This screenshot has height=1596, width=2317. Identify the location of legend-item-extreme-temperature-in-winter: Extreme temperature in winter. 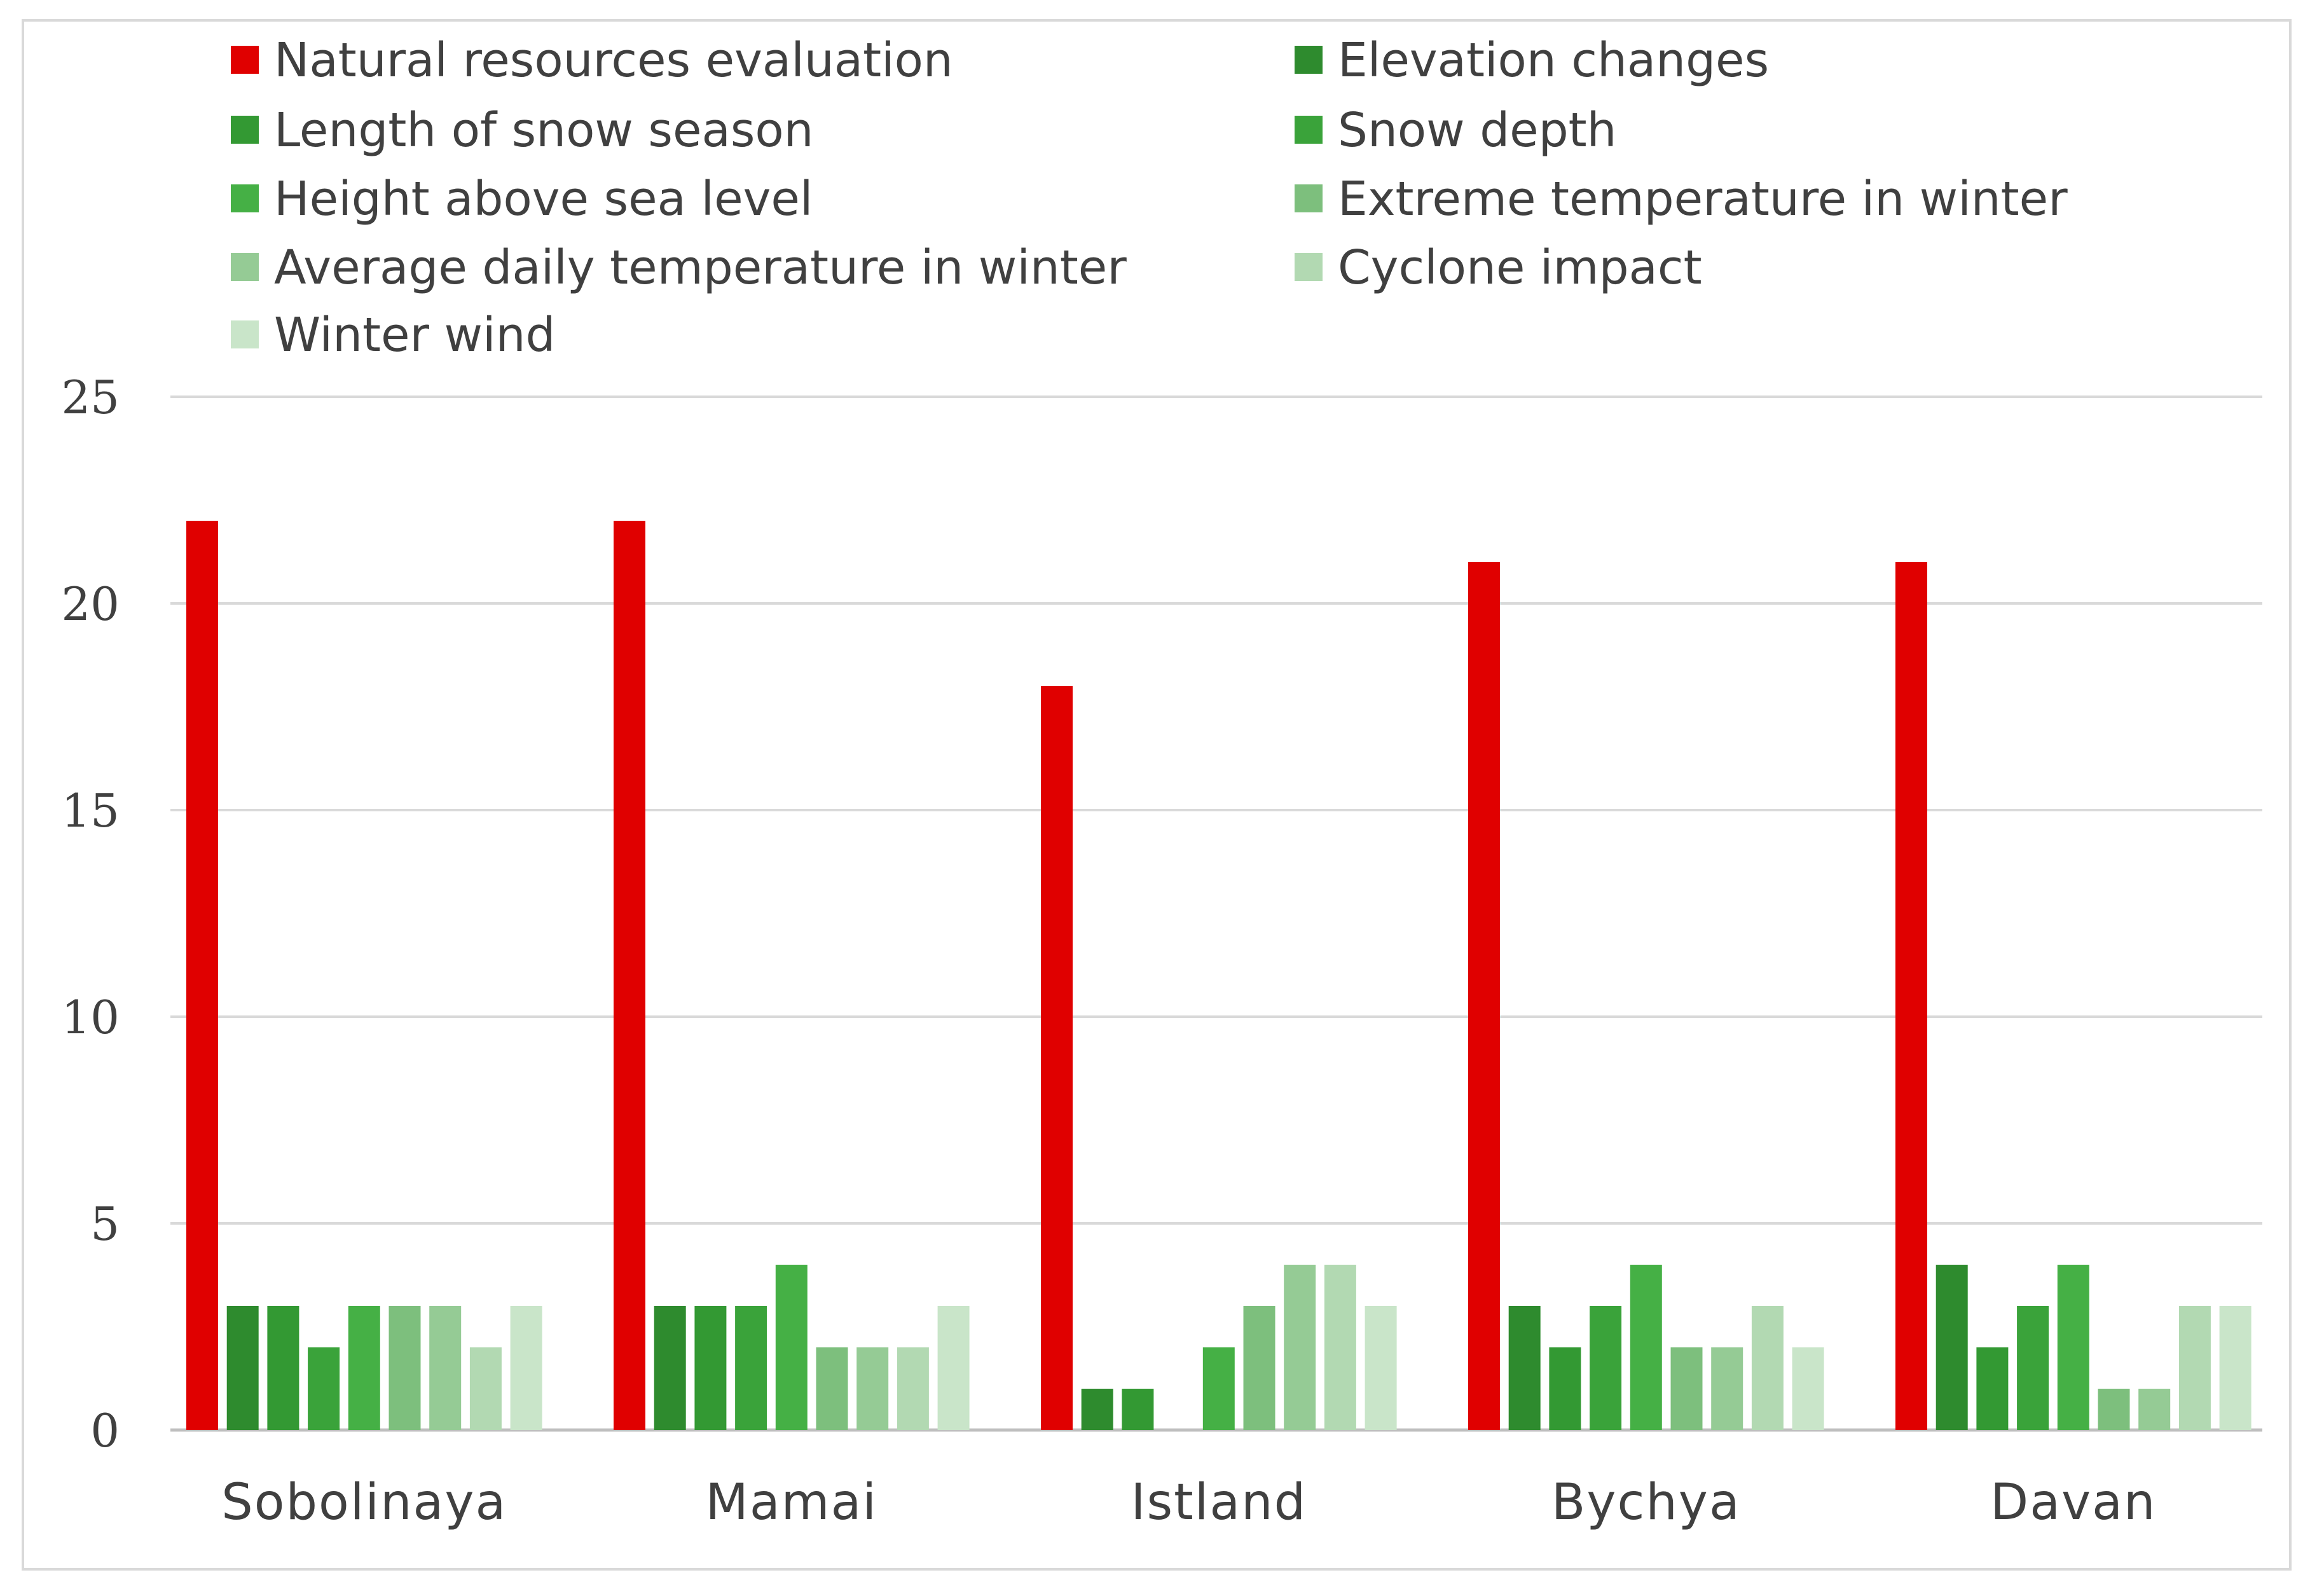
(1681, 199).